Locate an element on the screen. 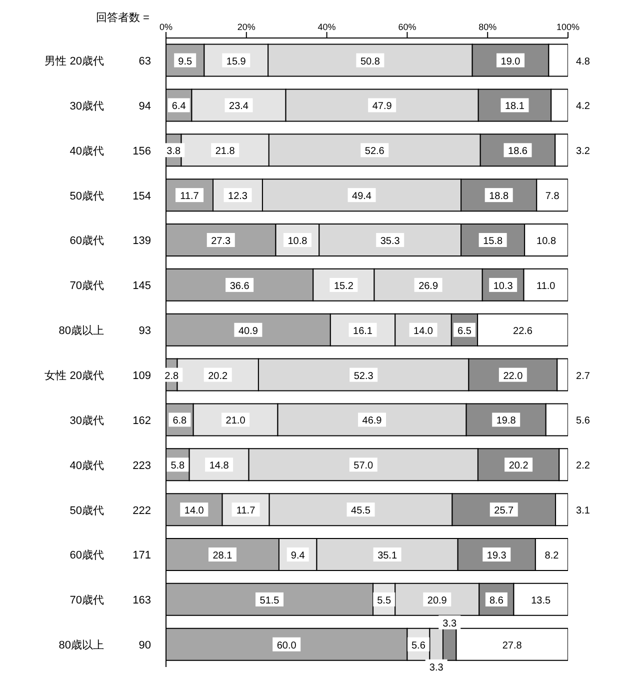  text: 139 is located at coordinates (141, 241).